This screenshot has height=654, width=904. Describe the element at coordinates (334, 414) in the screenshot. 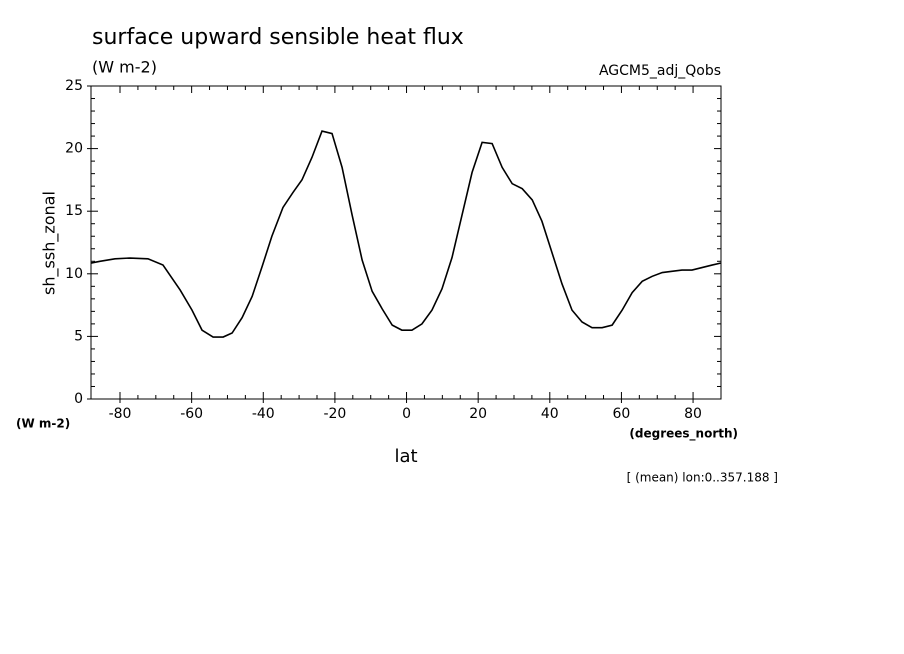

I see `x-tick-label: -20` at that location.